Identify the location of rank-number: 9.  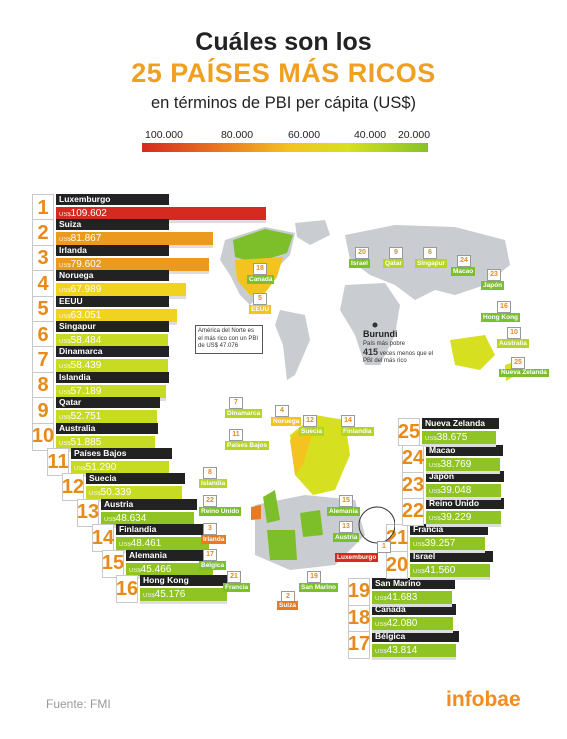
(43, 411).